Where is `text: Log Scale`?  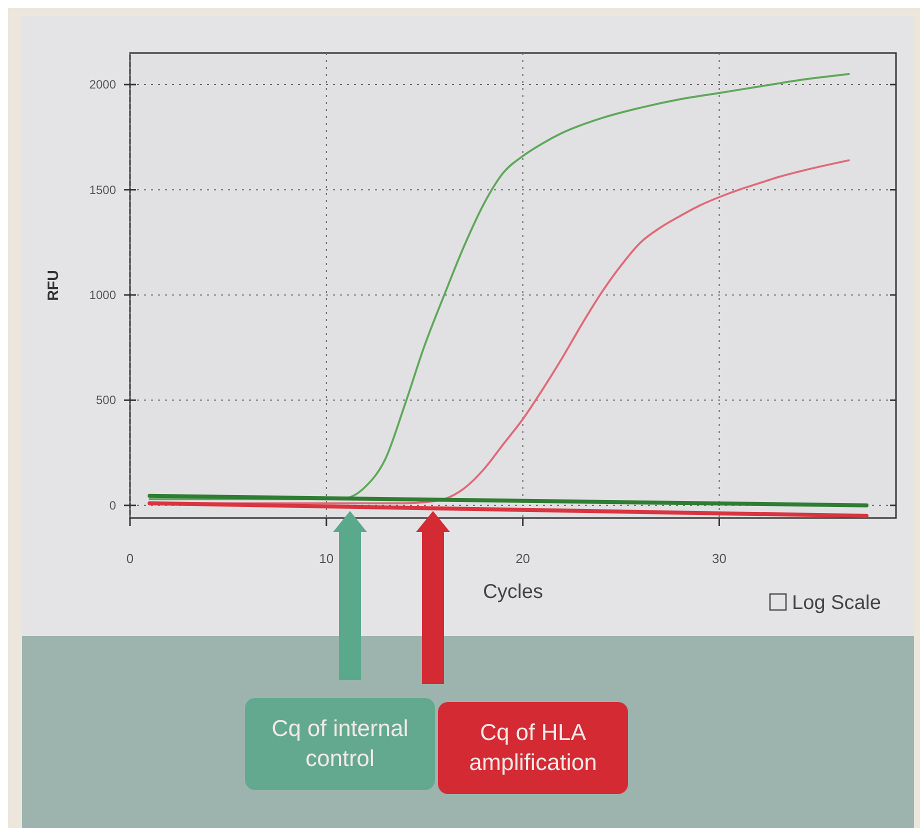 text: Log Scale is located at coordinates (836, 603).